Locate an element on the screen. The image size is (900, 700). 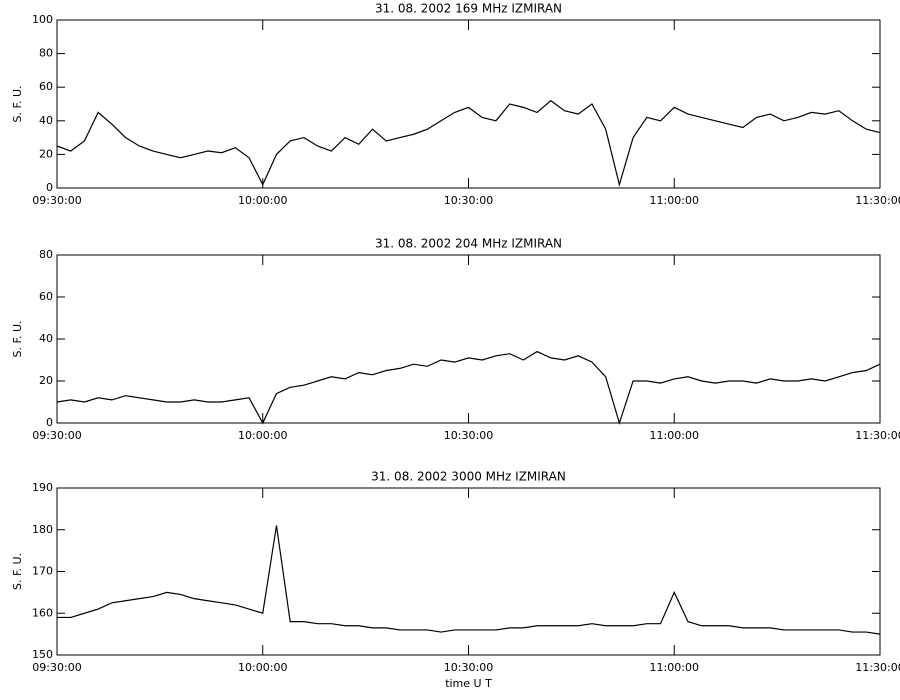
chart-title: 31. 08. 2002 204 MHz IZMIRAN is located at coordinates (468, 244).